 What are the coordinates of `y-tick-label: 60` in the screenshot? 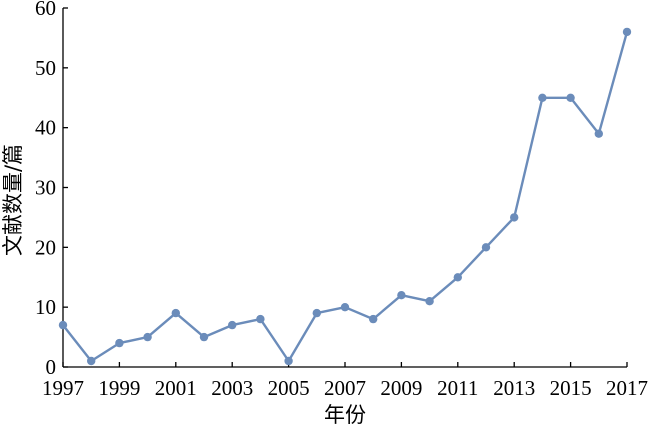 It's located at (45, 10).